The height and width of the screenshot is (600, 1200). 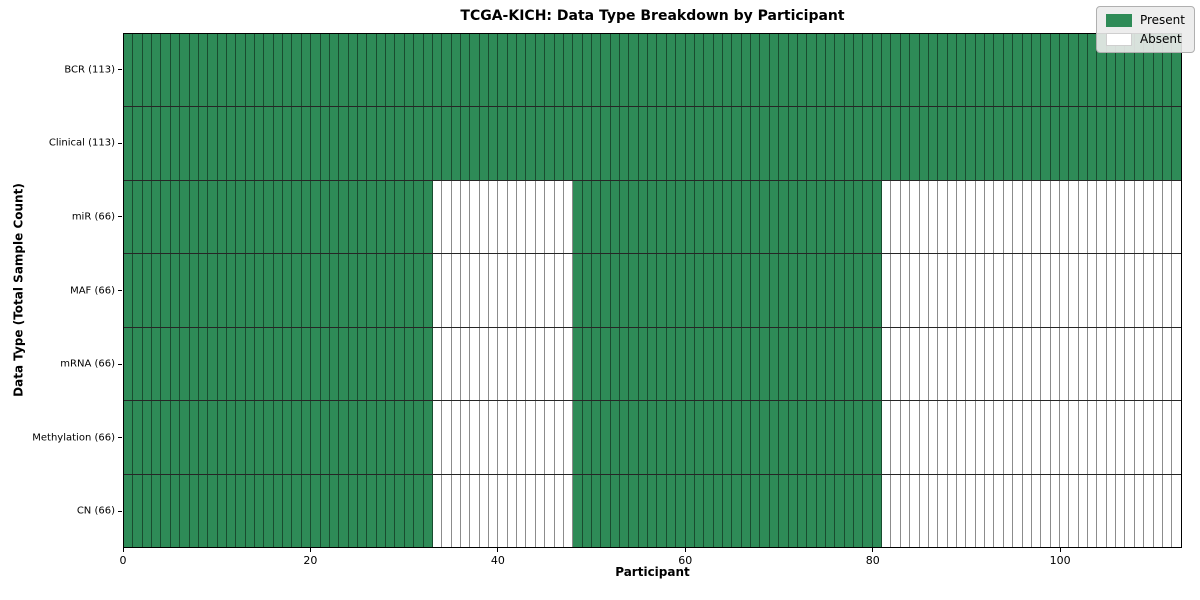 I want to click on y-tick-mark, so click(x=120, y=438).